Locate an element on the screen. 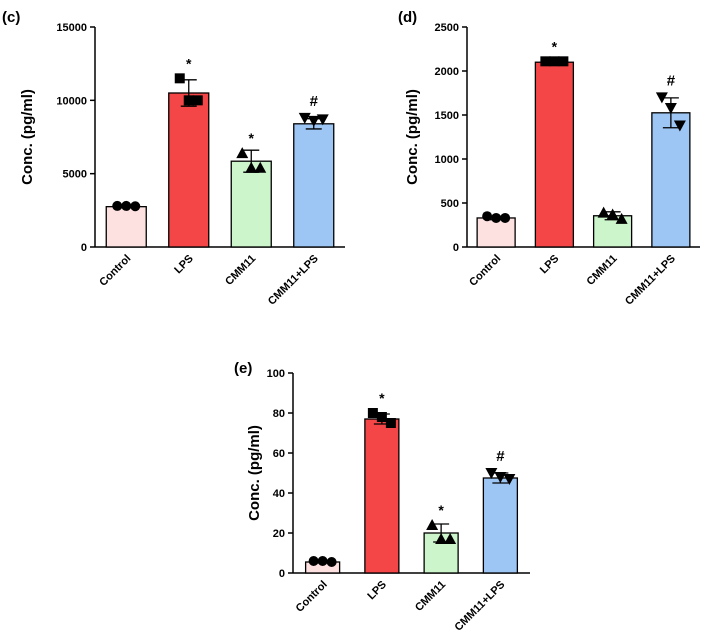 Image resolution: width=712 pixels, height=642 pixels. y-tick-label: 2000 is located at coordinates (447, 72).